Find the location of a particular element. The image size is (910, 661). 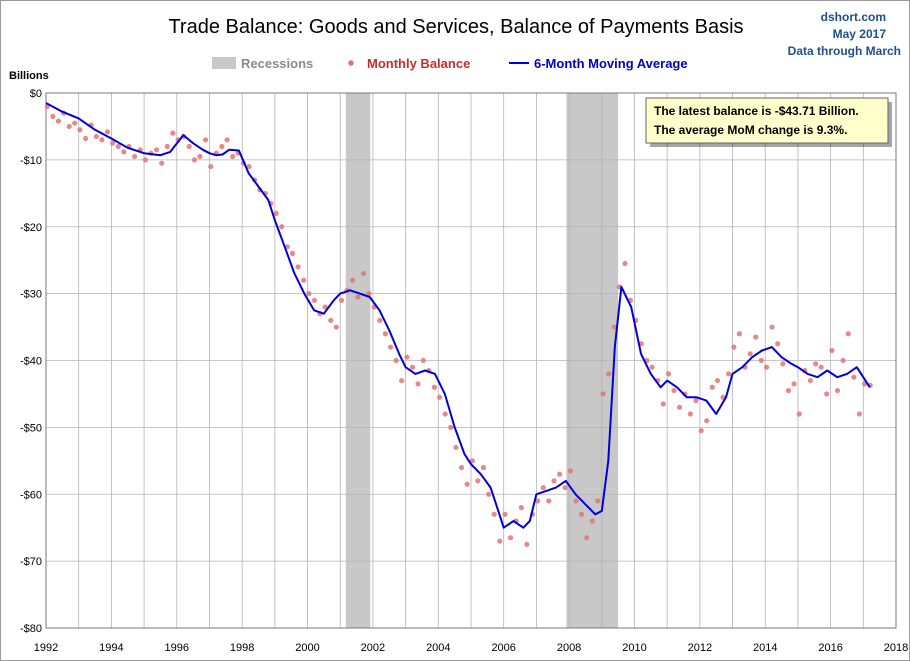

x-tick-label: 2002 is located at coordinates (373, 648).